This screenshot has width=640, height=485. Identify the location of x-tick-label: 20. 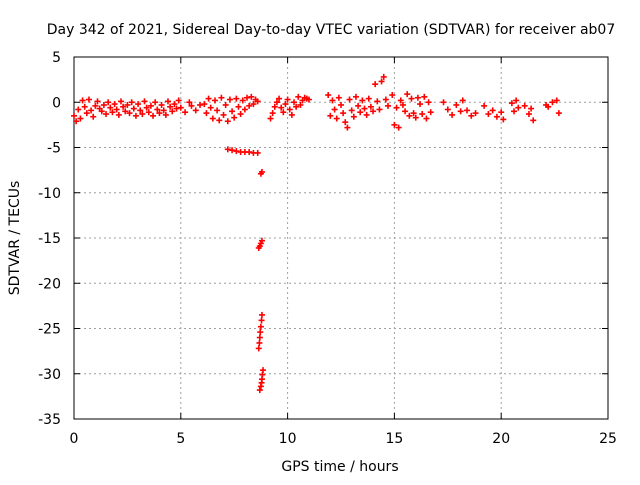
(501, 439).